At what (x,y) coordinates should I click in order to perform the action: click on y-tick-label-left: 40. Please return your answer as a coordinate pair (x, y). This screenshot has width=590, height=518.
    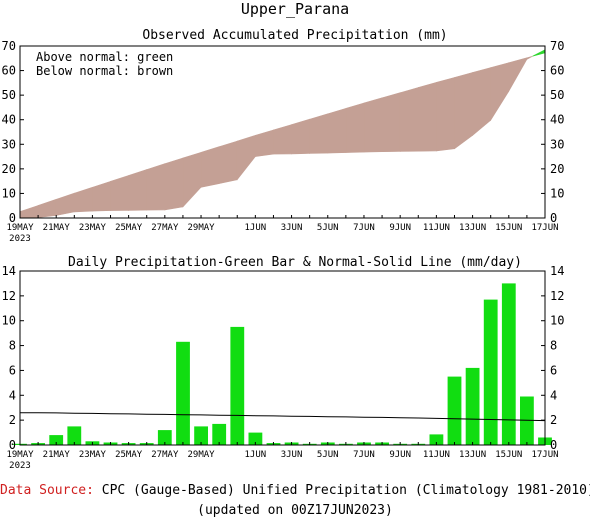
    Looking at the image, I should click on (9, 120).